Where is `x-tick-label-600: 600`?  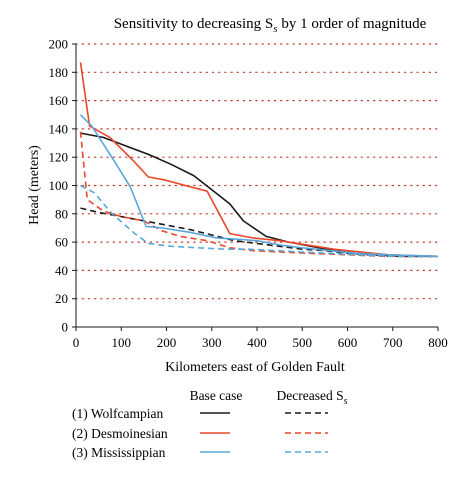
x-tick-label-600: 600 is located at coordinates (348, 342).